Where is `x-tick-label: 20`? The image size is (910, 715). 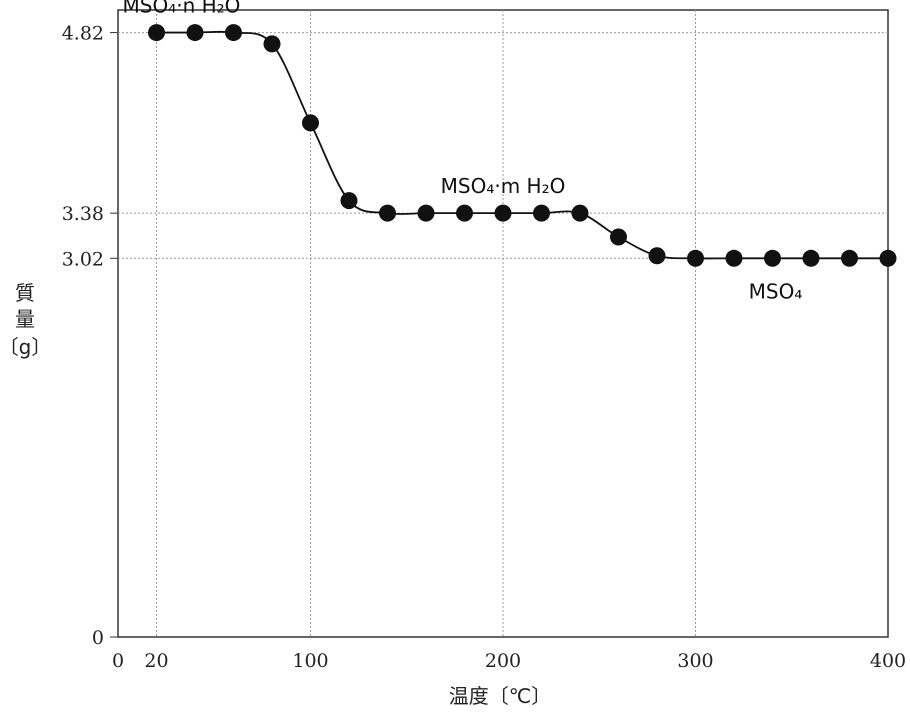
x-tick-label: 20 is located at coordinates (156, 661).